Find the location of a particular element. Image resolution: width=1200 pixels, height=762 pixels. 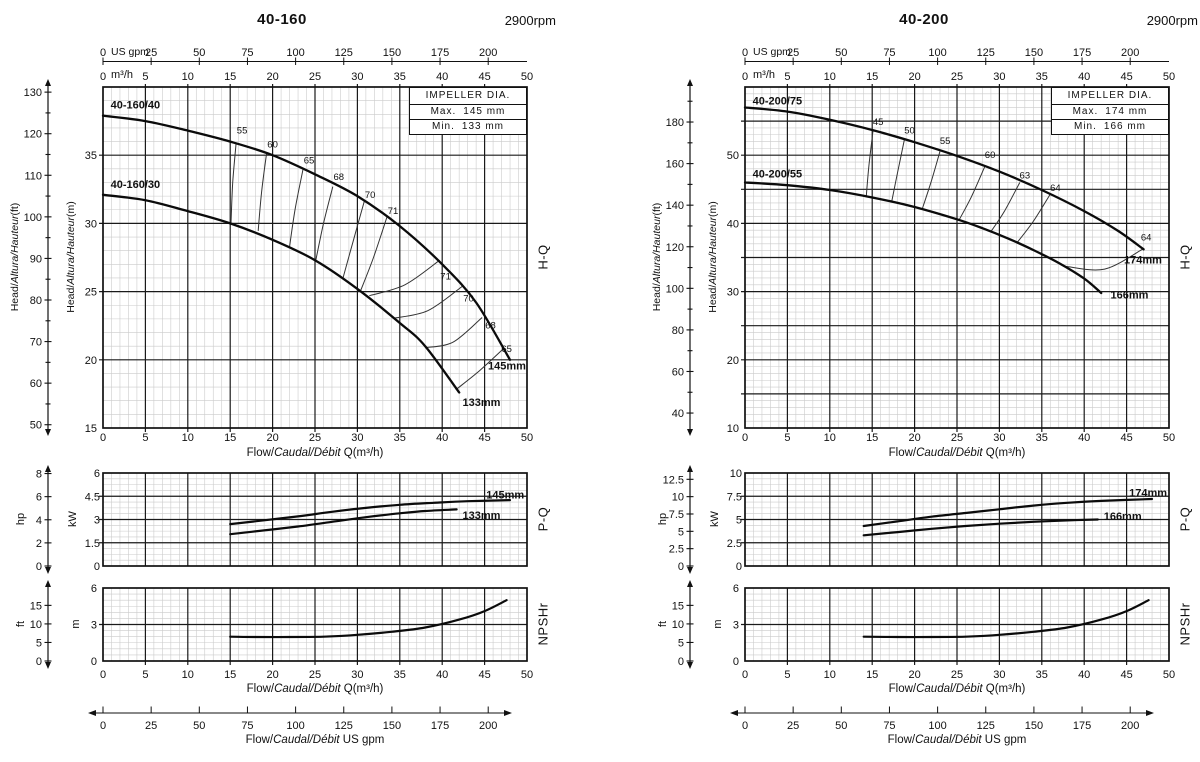

hp-axis-label: hp is located at coordinates (663, 519).